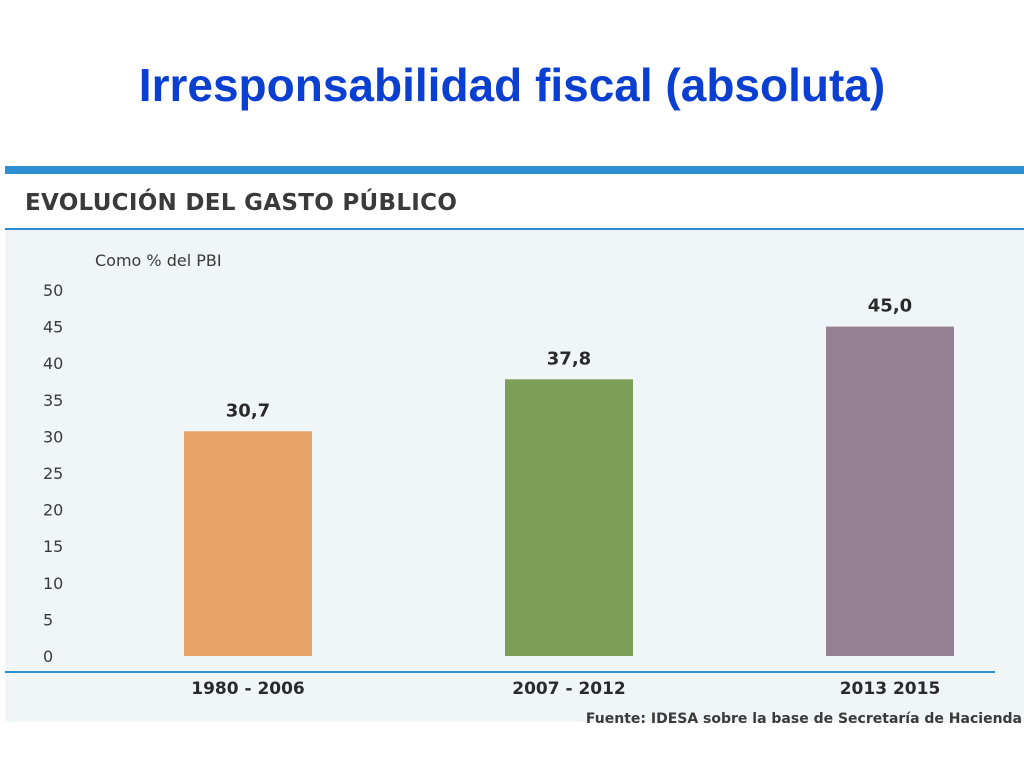 This screenshot has height=768, width=1024. What do you see at coordinates (53, 436) in the screenshot?
I see `y-tick-label: 30` at bounding box center [53, 436].